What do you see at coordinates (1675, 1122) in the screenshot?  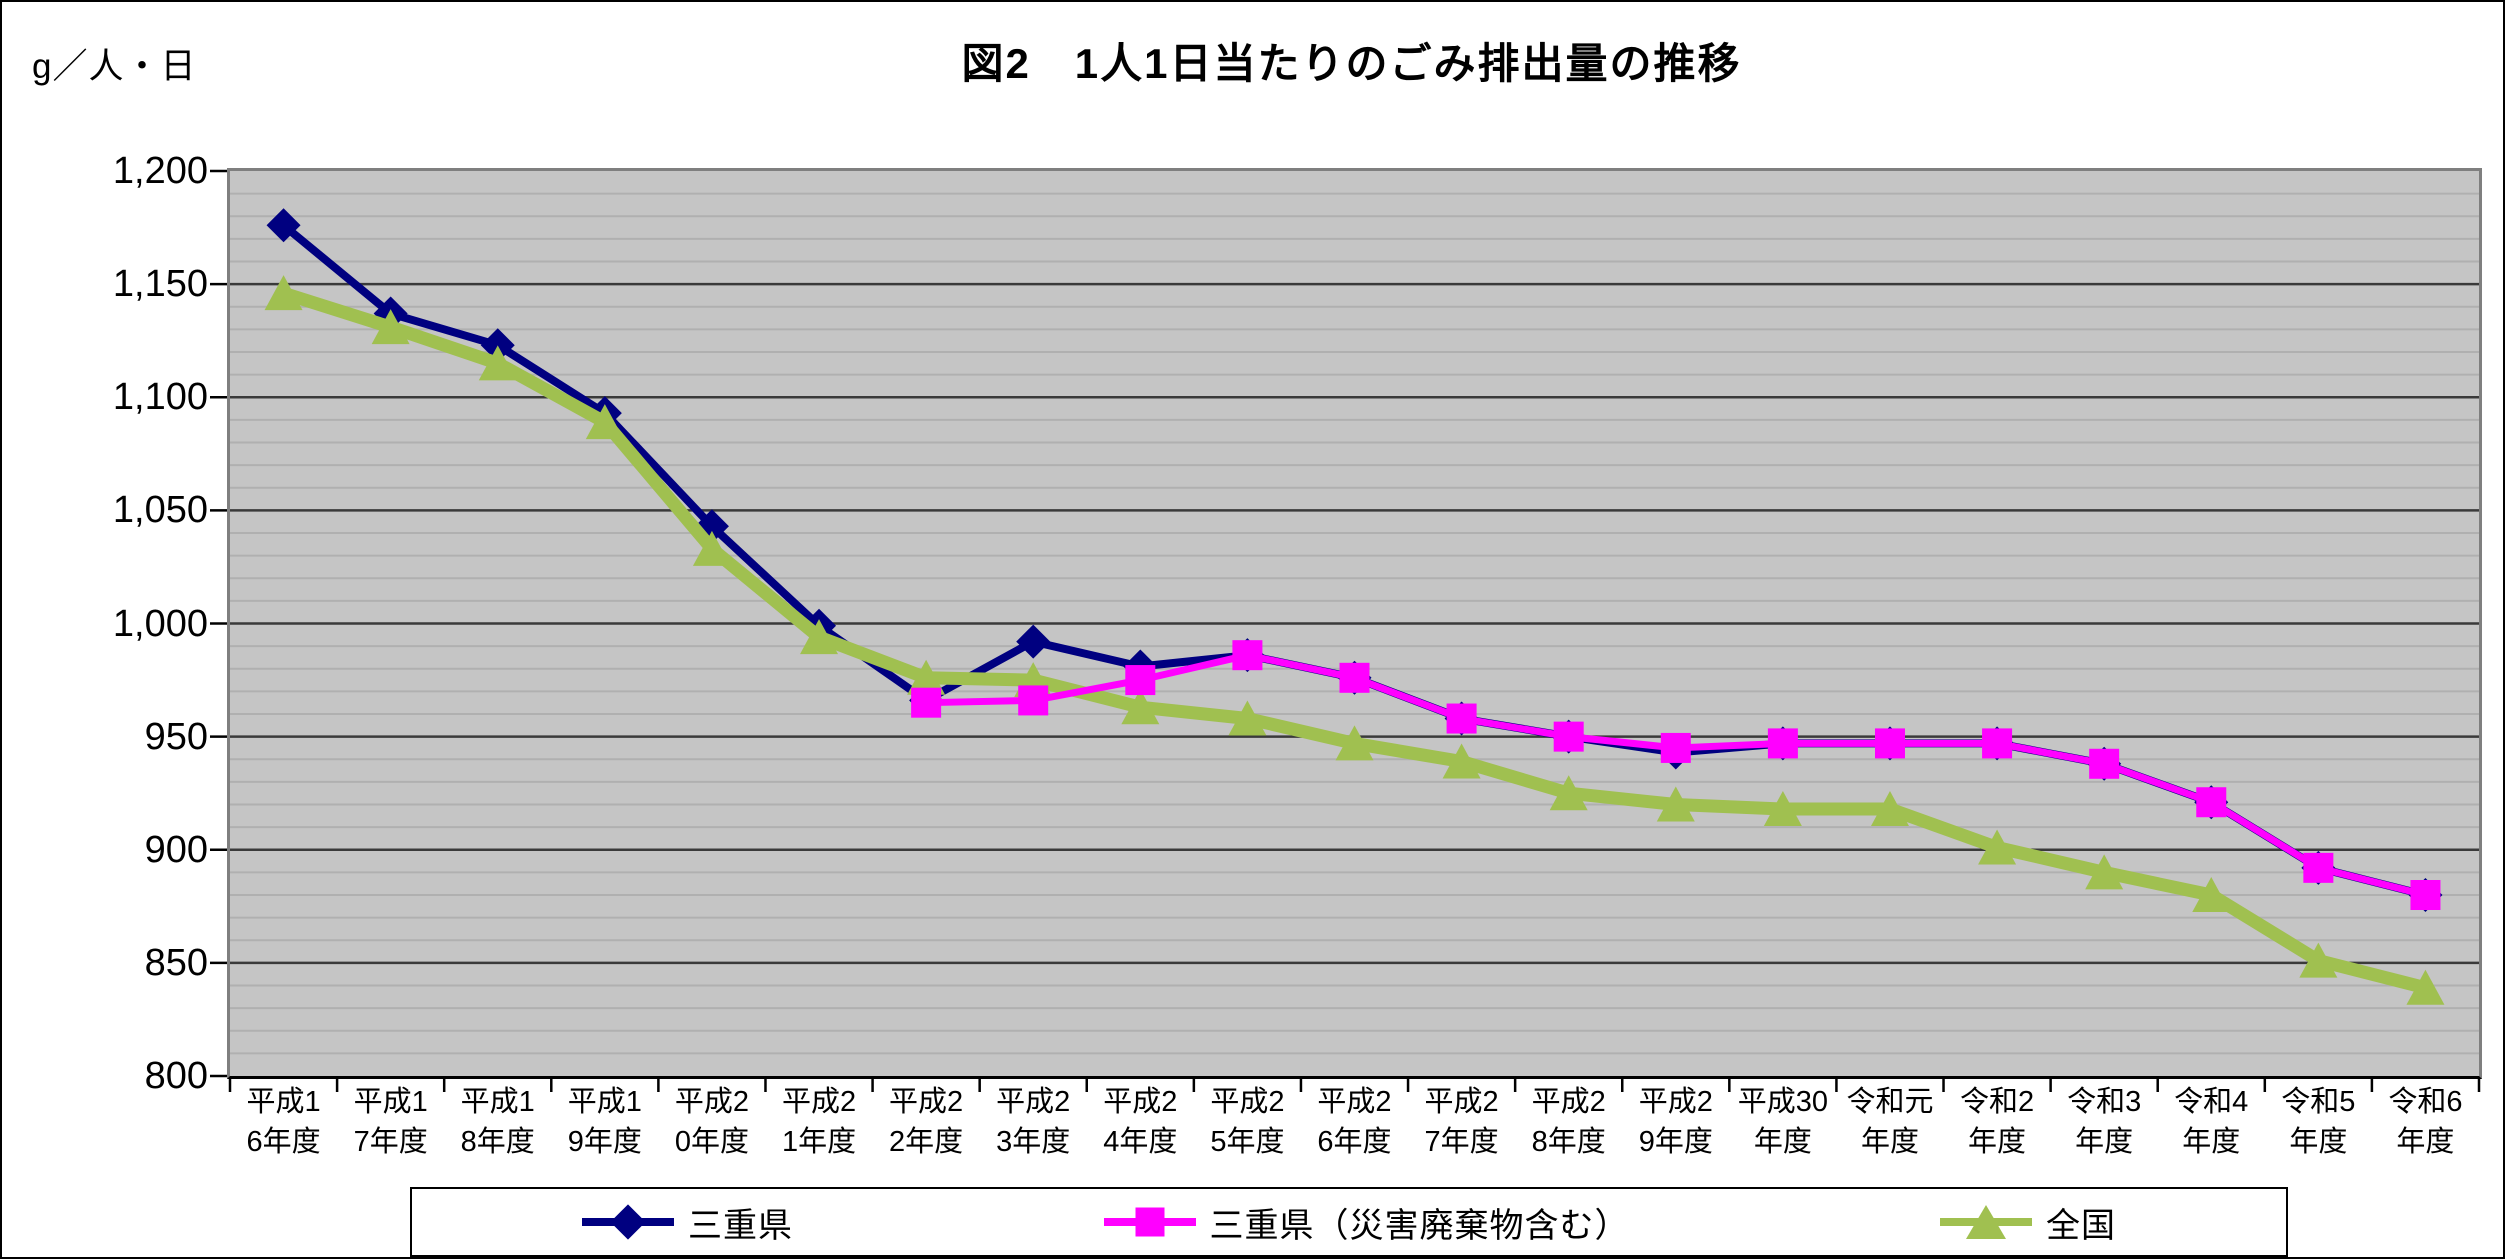 I see `x-tick-label: 平成2 9年度` at bounding box center [1675, 1122].